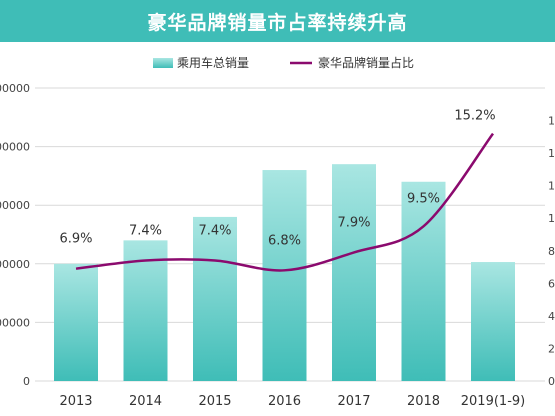  Describe the element at coordinates (493, 401) in the screenshot. I see `x-tick-label: 2019(1-9)` at that location.